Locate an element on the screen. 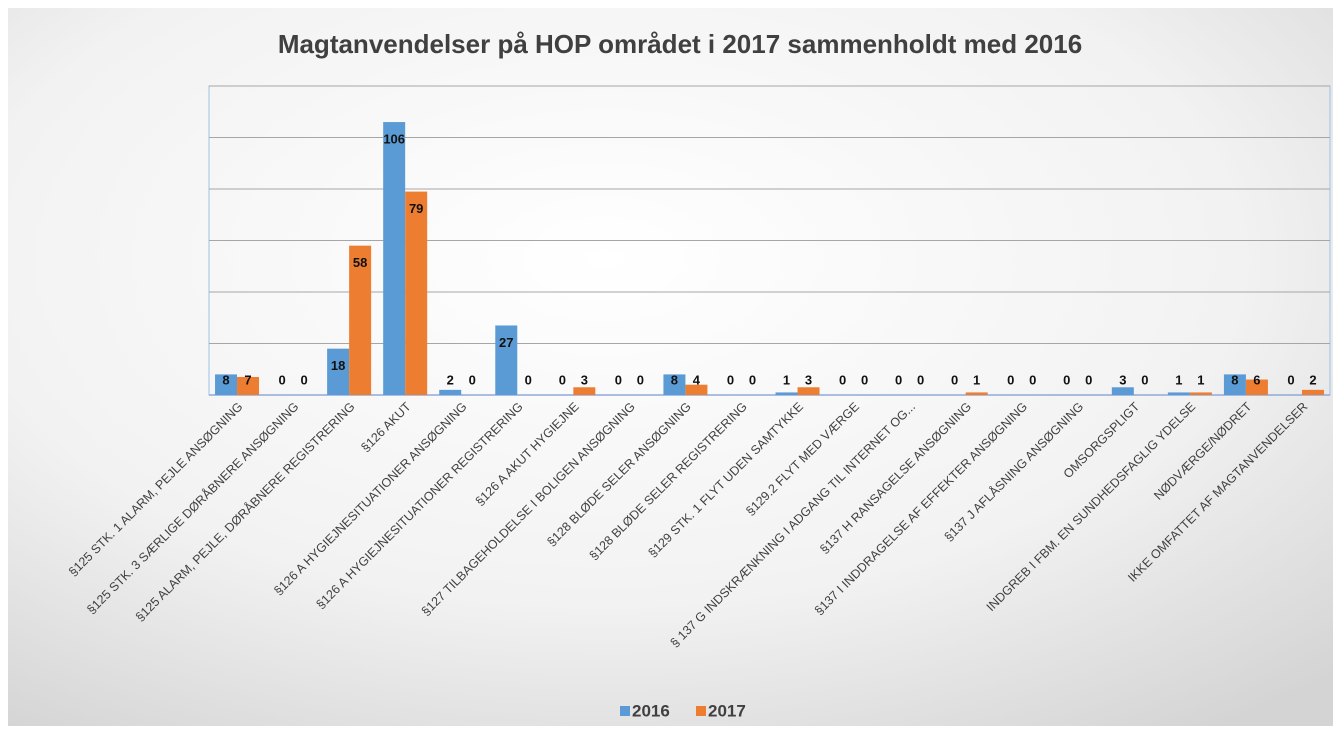 The height and width of the screenshot is (731, 1339). data-label: 4 is located at coordinates (697, 379).